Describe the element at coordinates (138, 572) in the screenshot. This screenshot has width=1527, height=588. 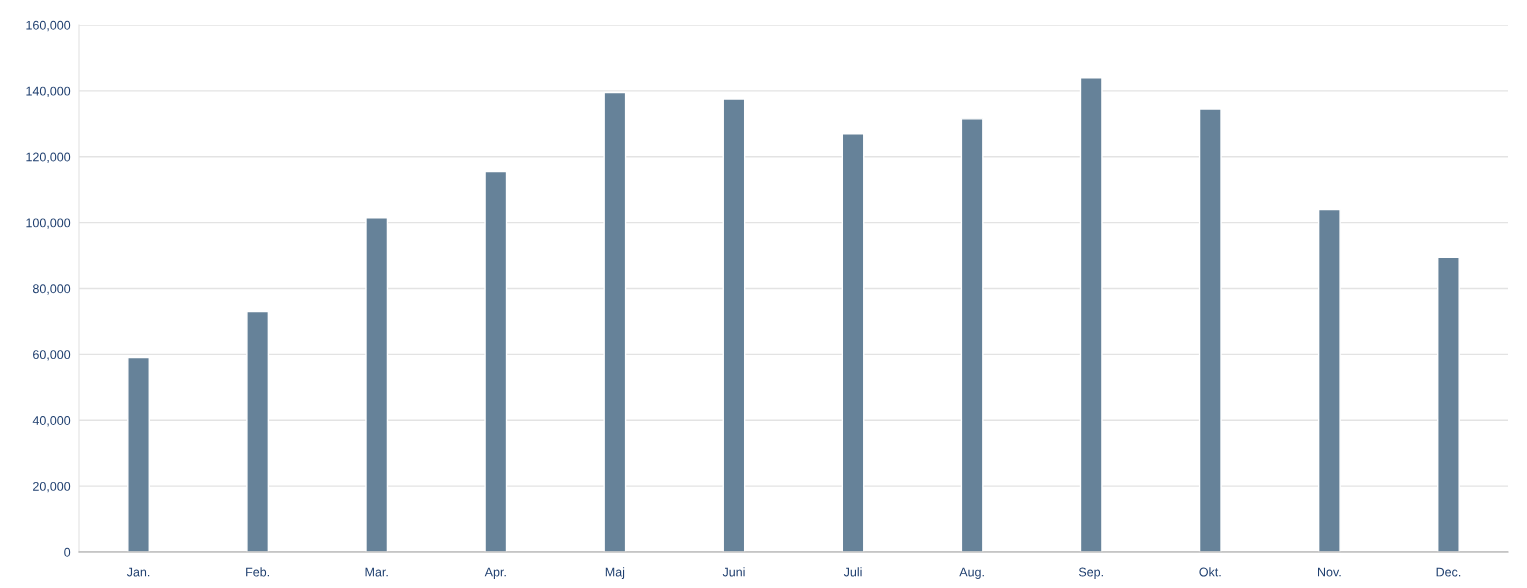
I see `x-tick-label: Jan.` at that location.